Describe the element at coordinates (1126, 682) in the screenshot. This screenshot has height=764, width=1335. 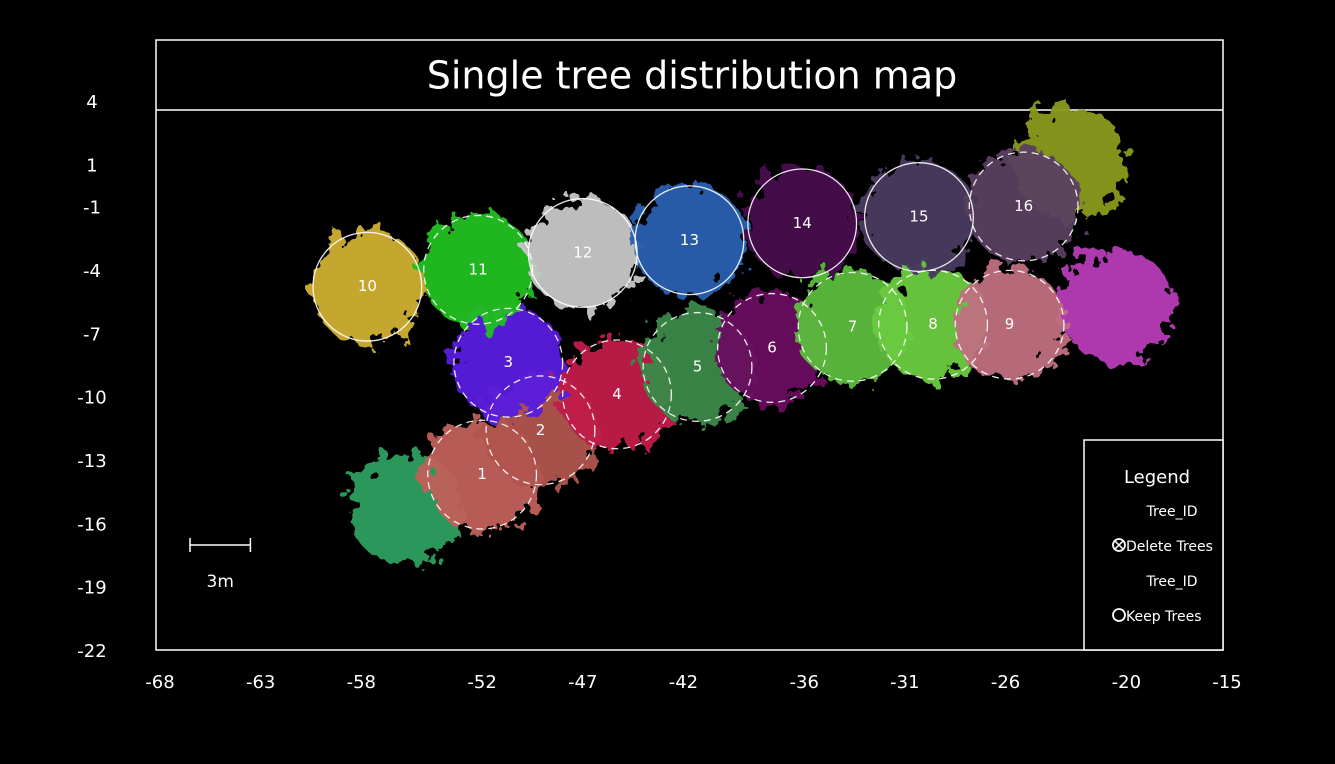
I see `x-tick-label: -20` at that location.